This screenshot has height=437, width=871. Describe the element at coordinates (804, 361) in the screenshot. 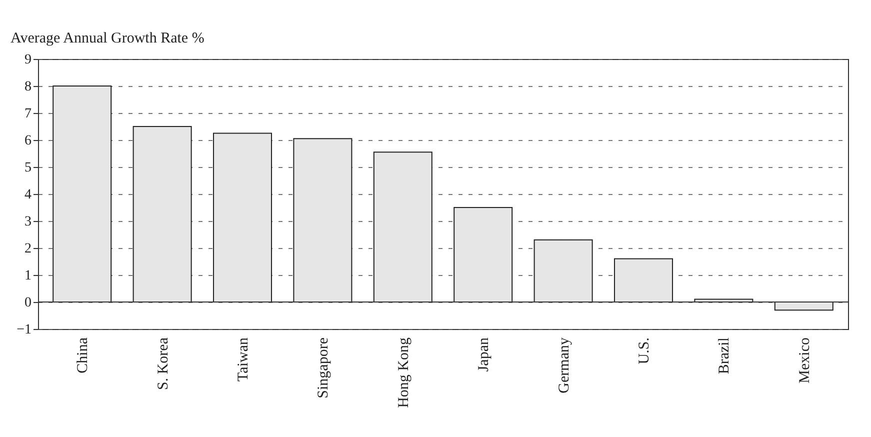

I see `x-tick-label: Mexico` at that location.